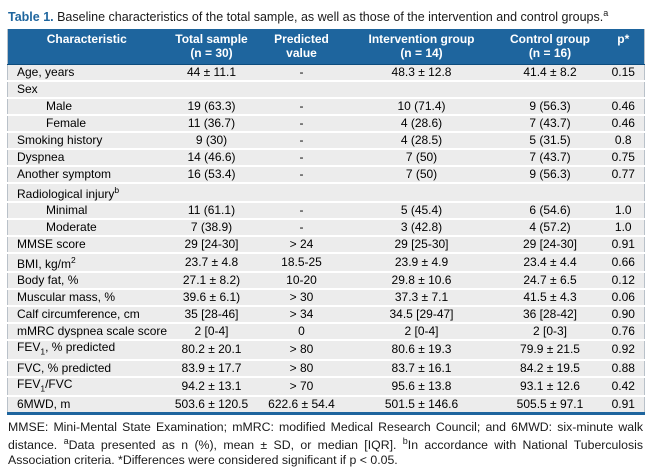 The height and width of the screenshot is (468, 651). What do you see at coordinates (211, 404) in the screenshot?
I see `value-cell: 503.6 ± 120.5` at bounding box center [211, 404].